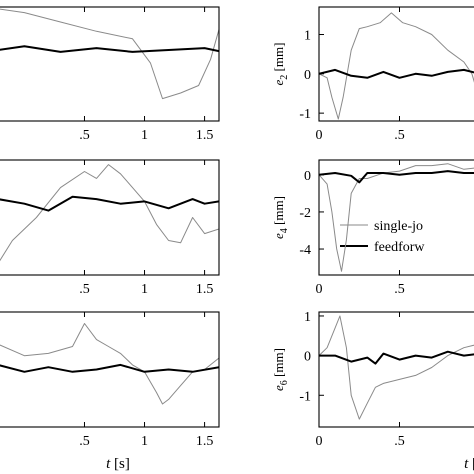 This screenshot has width=474, height=474. What do you see at coordinates (280, 64) in the screenshot?
I see `y-axis-label: e2 [mm]` at bounding box center [280, 64].